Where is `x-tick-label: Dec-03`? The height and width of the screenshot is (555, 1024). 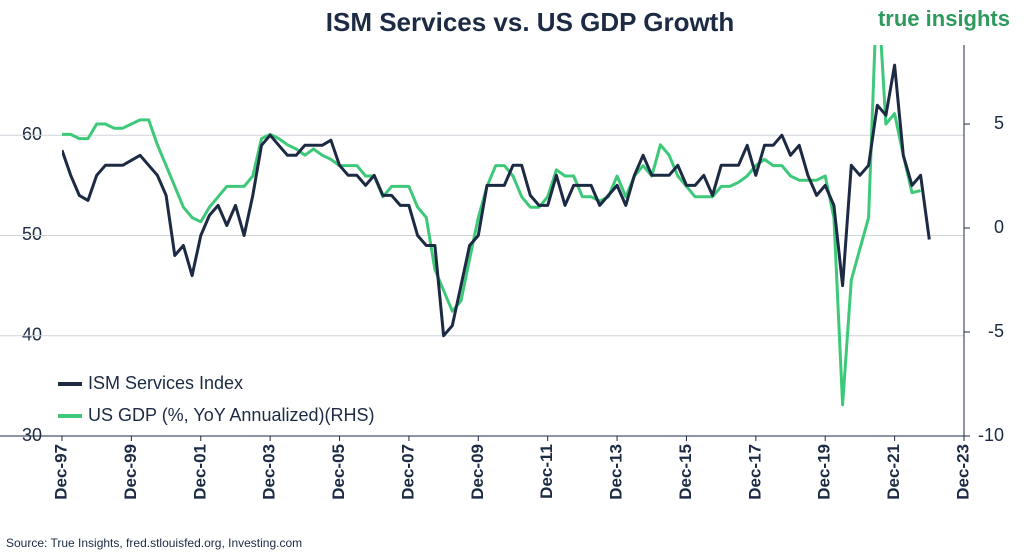 x-tick-label: Dec-03 is located at coordinates (269, 472).